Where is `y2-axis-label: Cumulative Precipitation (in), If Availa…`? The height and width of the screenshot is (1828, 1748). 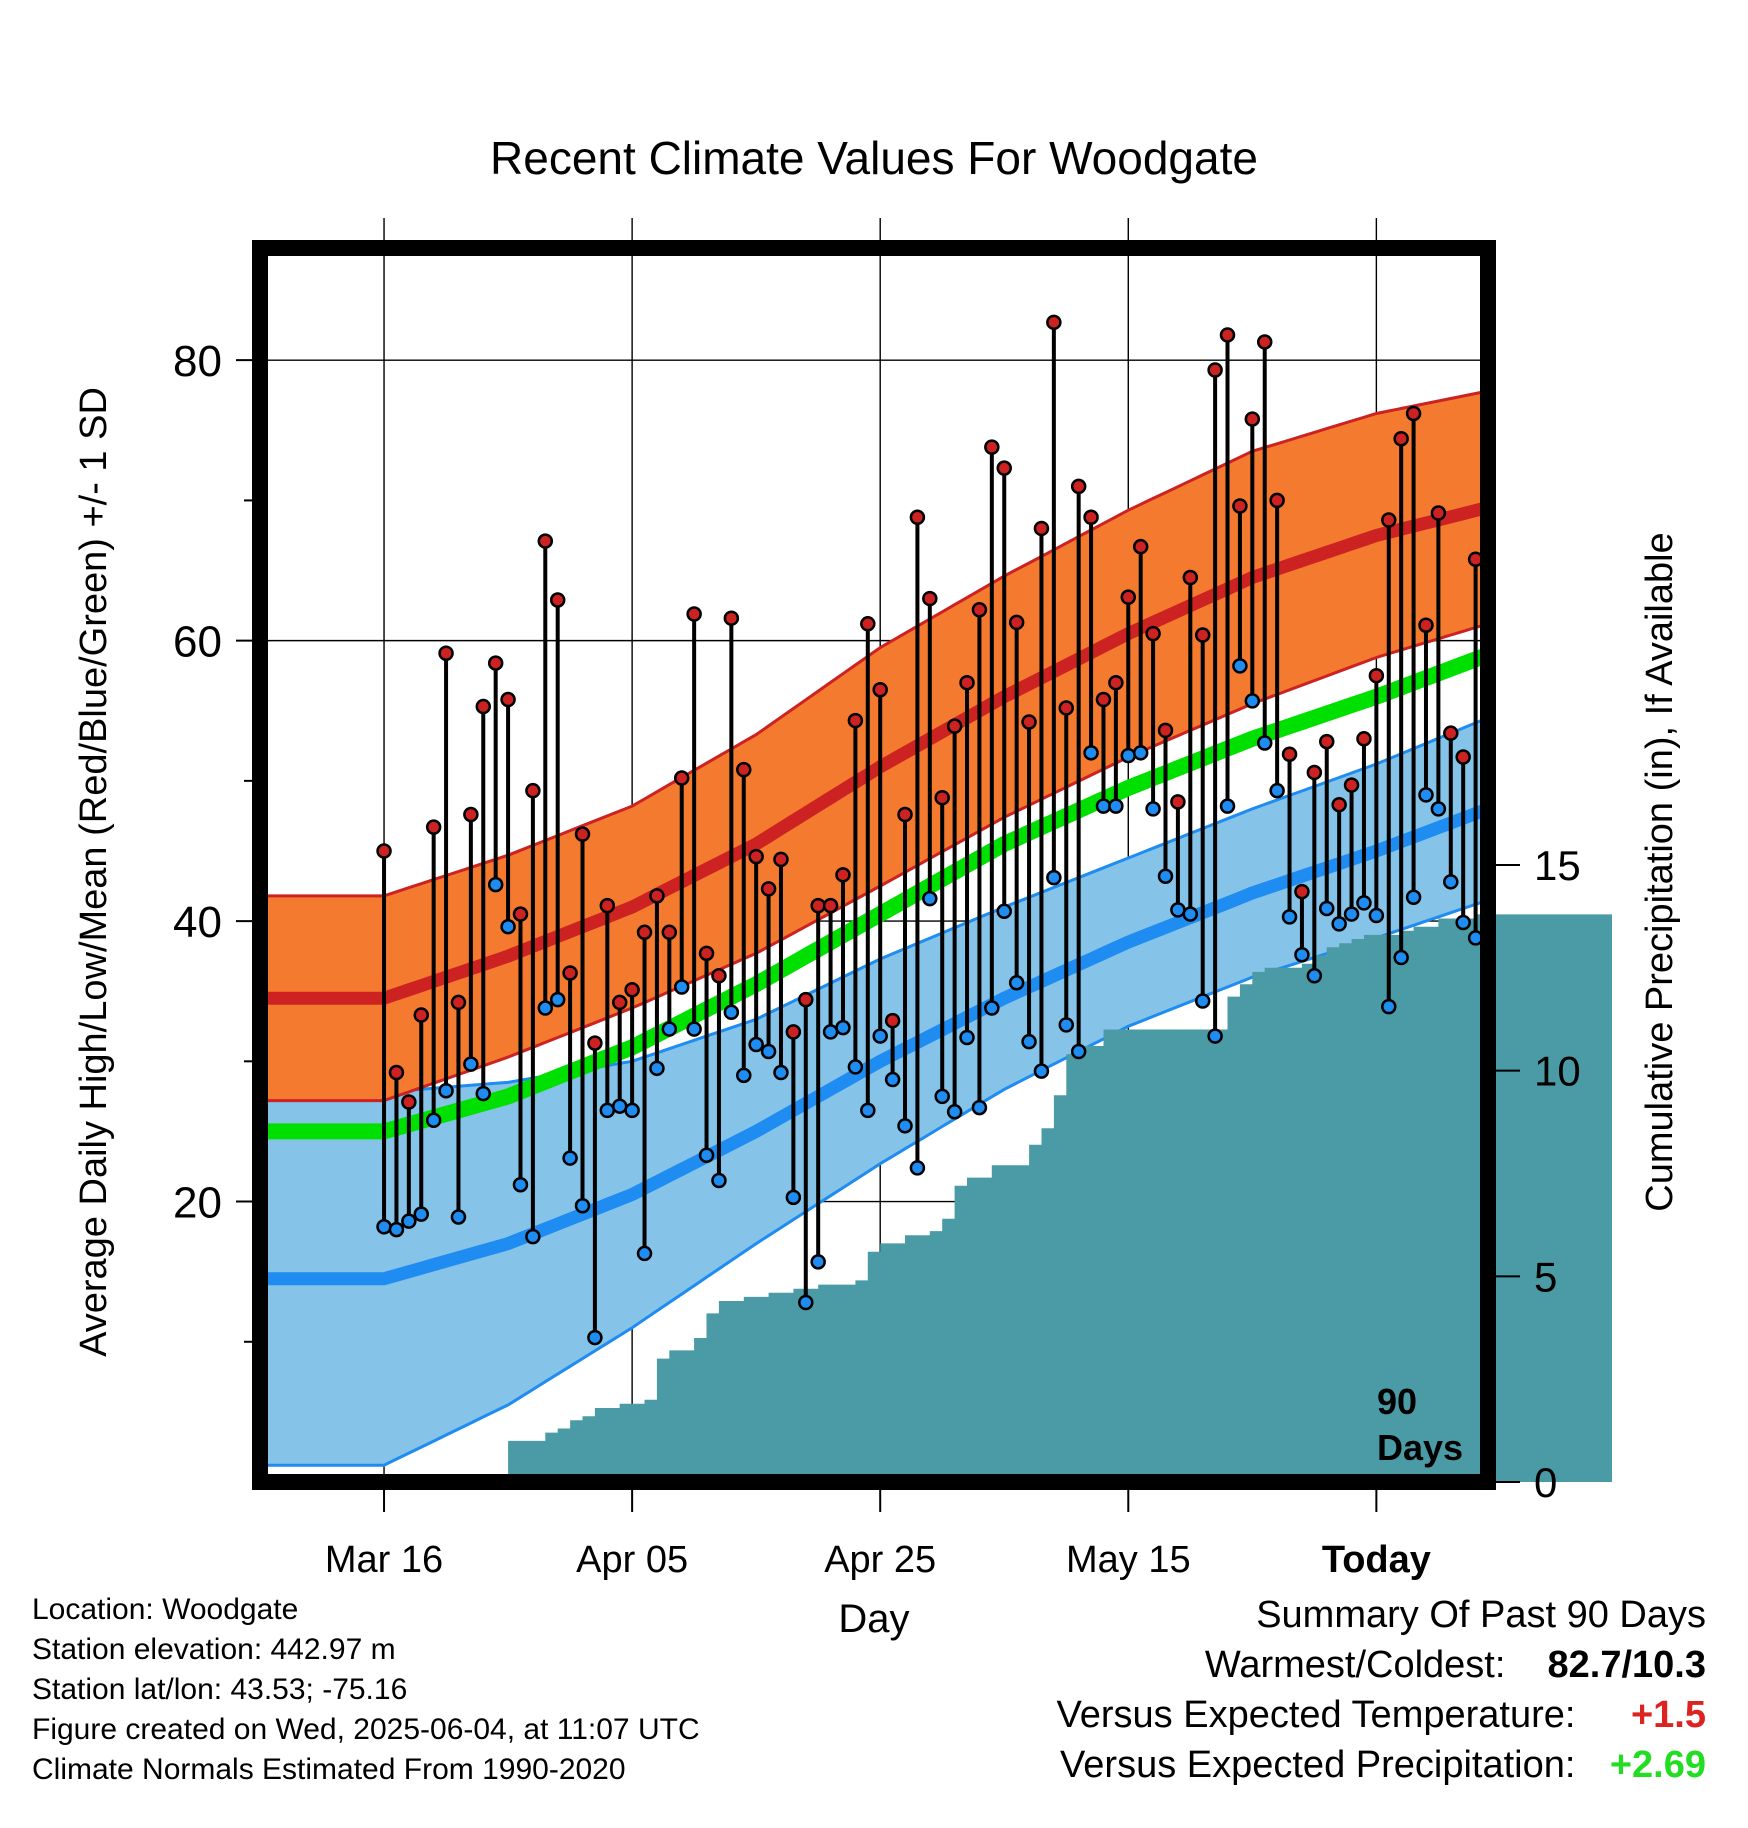 y2-axis-label: Cumulative Precipitation (in), If Availa… is located at coordinates (1660, 871).